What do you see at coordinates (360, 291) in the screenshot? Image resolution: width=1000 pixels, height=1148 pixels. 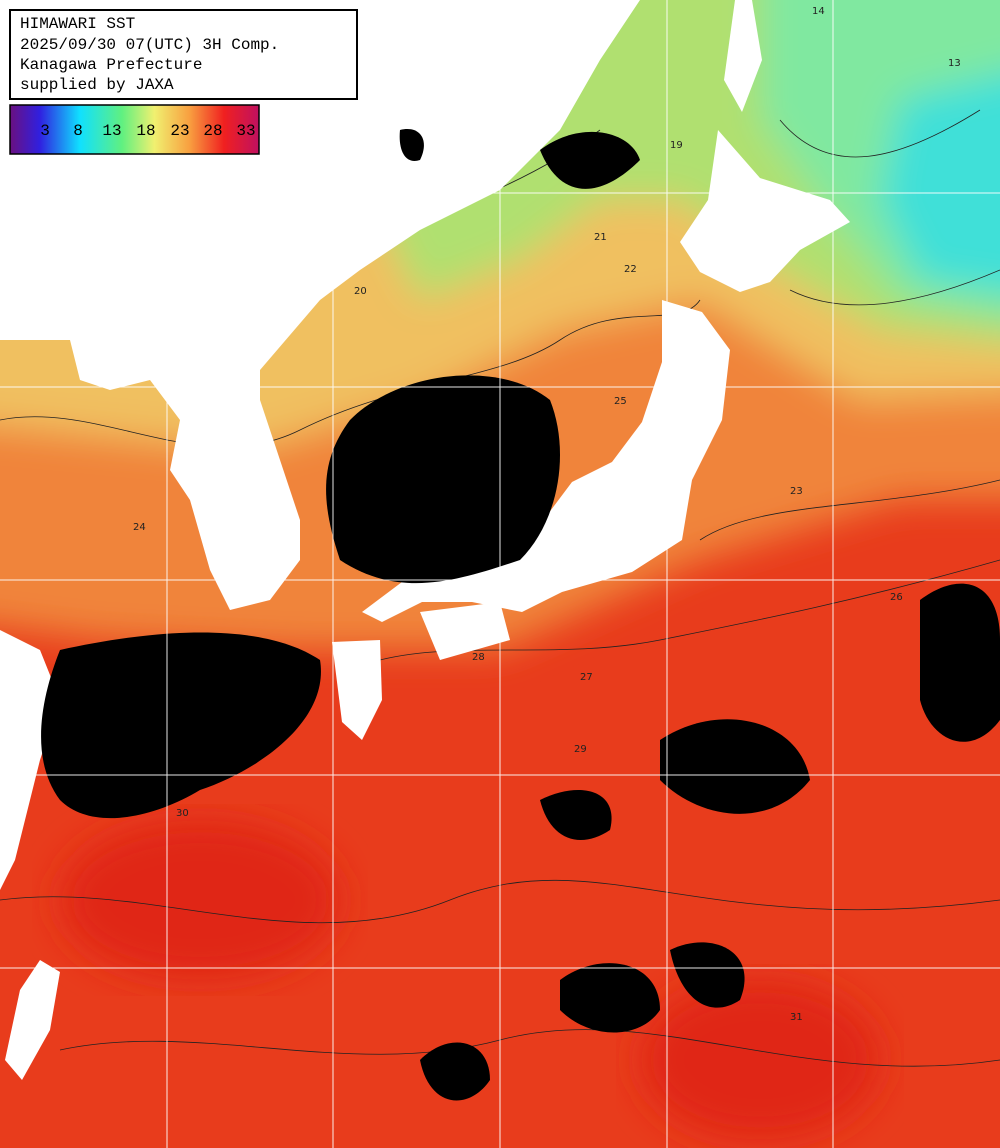 I see `contour-label: 20` at bounding box center [360, 291].